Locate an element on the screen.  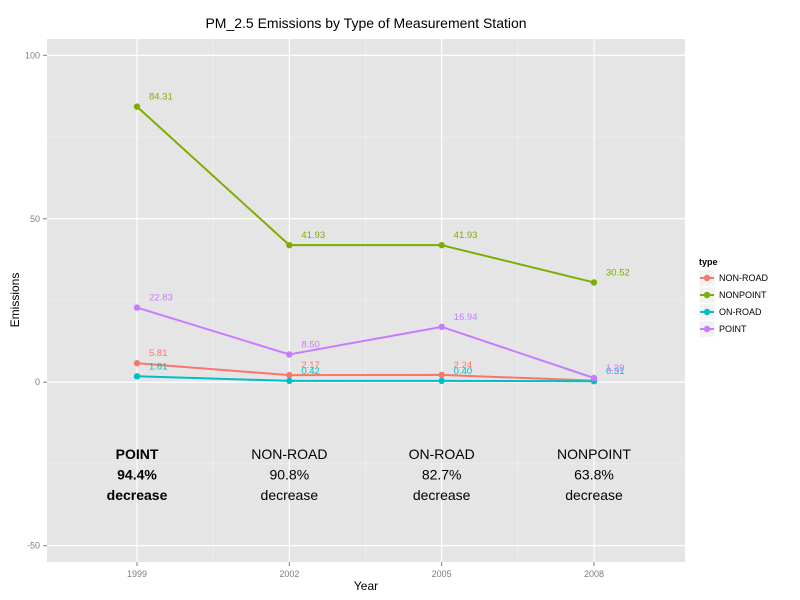
data-label: 1.29 is located at coordinates (615, 368).